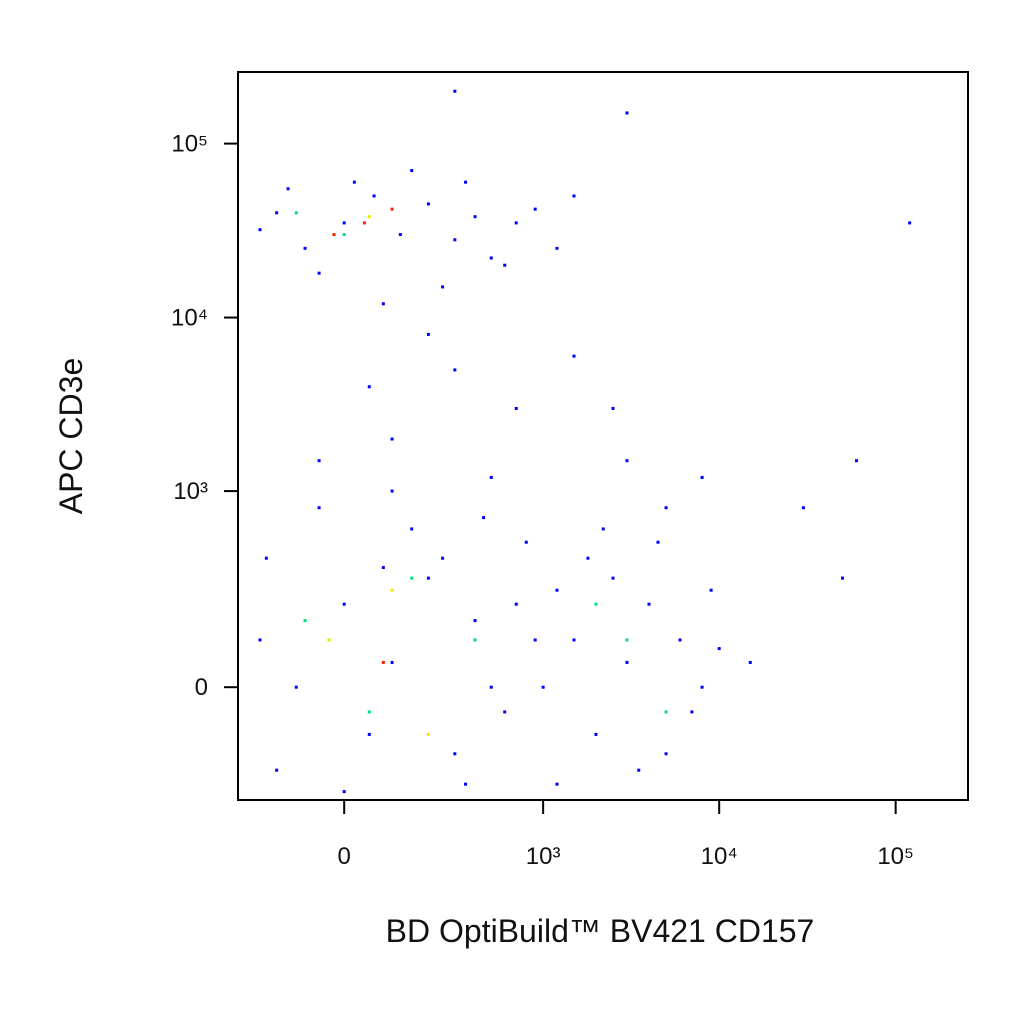 Image resolution: width=1024 pixels, height=1029 pixels. Describe the element at coordinates (189, 144) in the screenshot. I see `y-tick-label: 10⁵` at that location.